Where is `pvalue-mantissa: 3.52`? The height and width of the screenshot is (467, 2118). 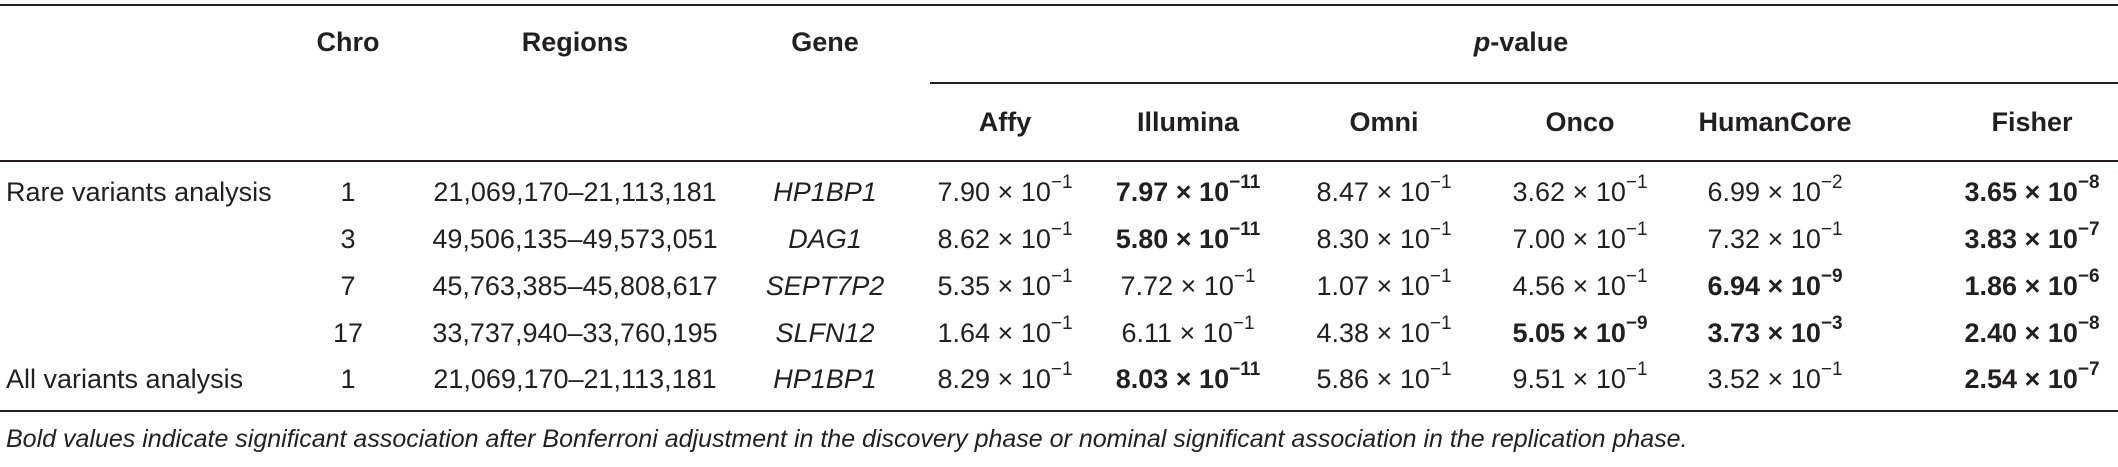 pvalue-mantissa: 3.52 is located at coordinates (1734, 379).